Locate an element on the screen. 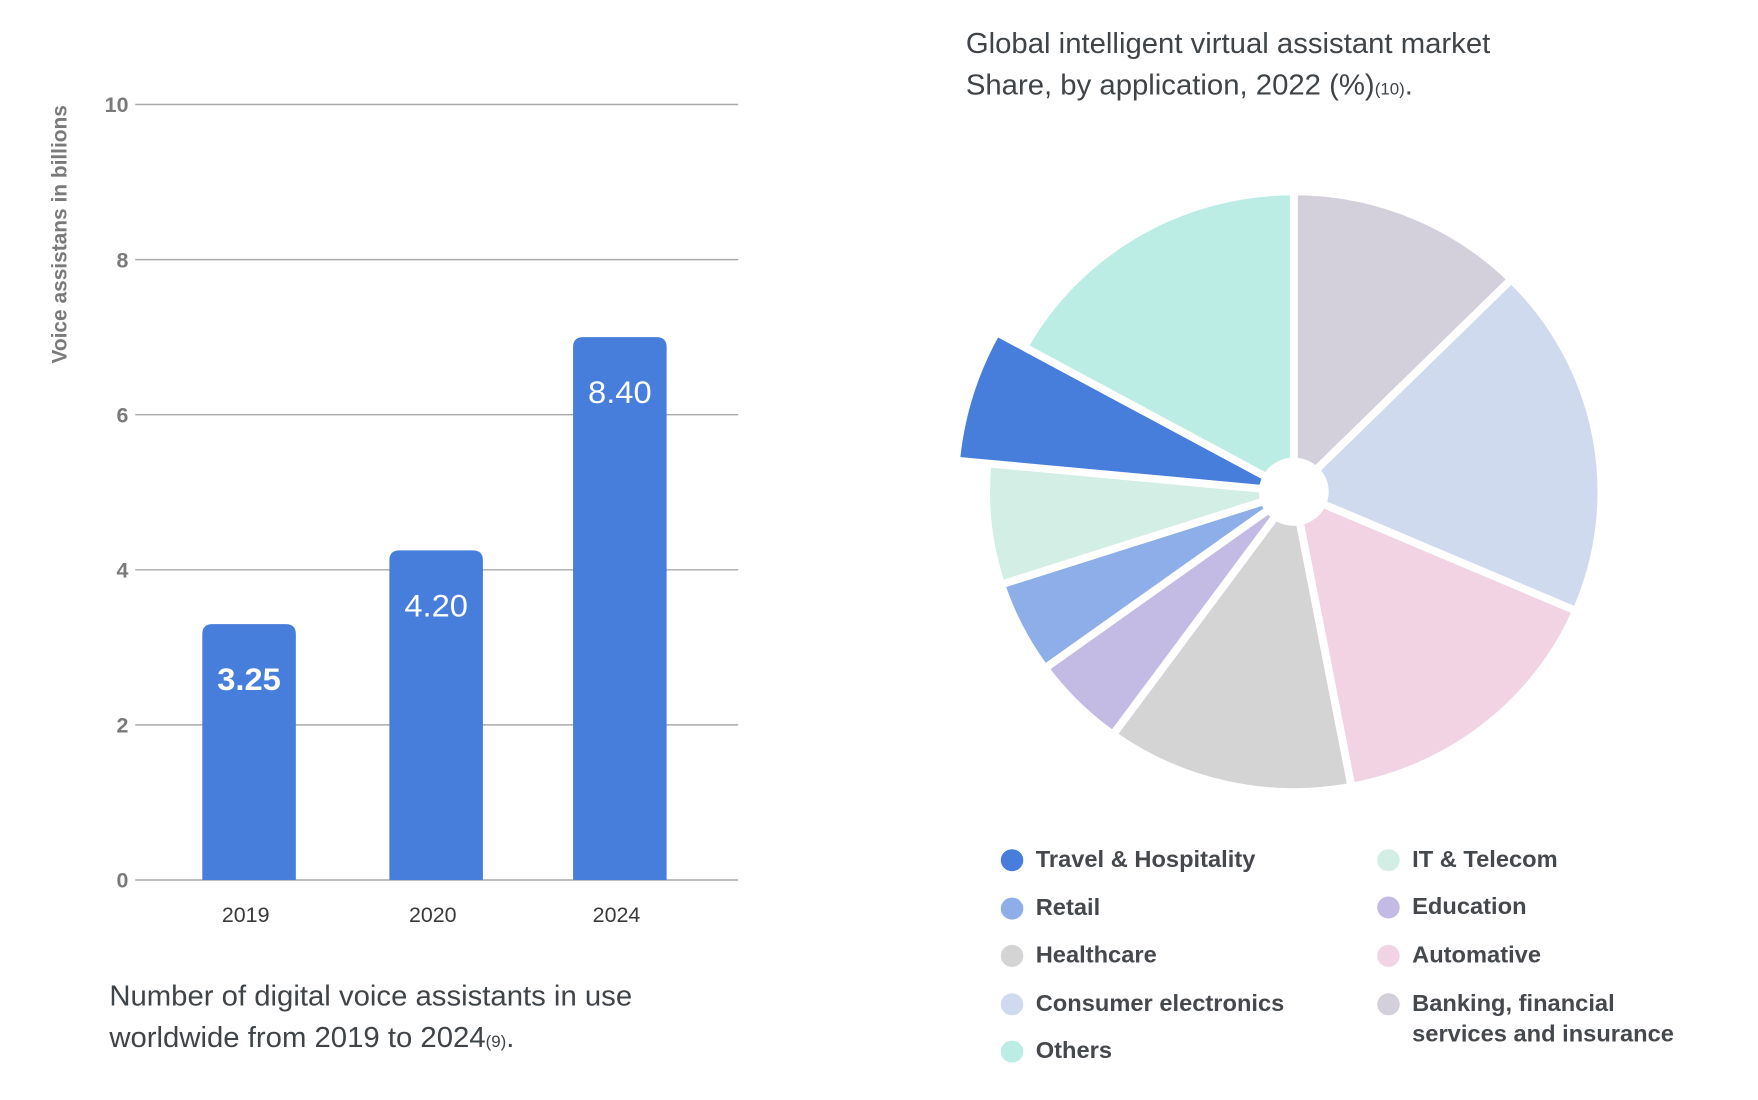 This screenshot has width=1758, height=1100. legend-item: Travel & Hospitality is located at coordinates (1128, 860).